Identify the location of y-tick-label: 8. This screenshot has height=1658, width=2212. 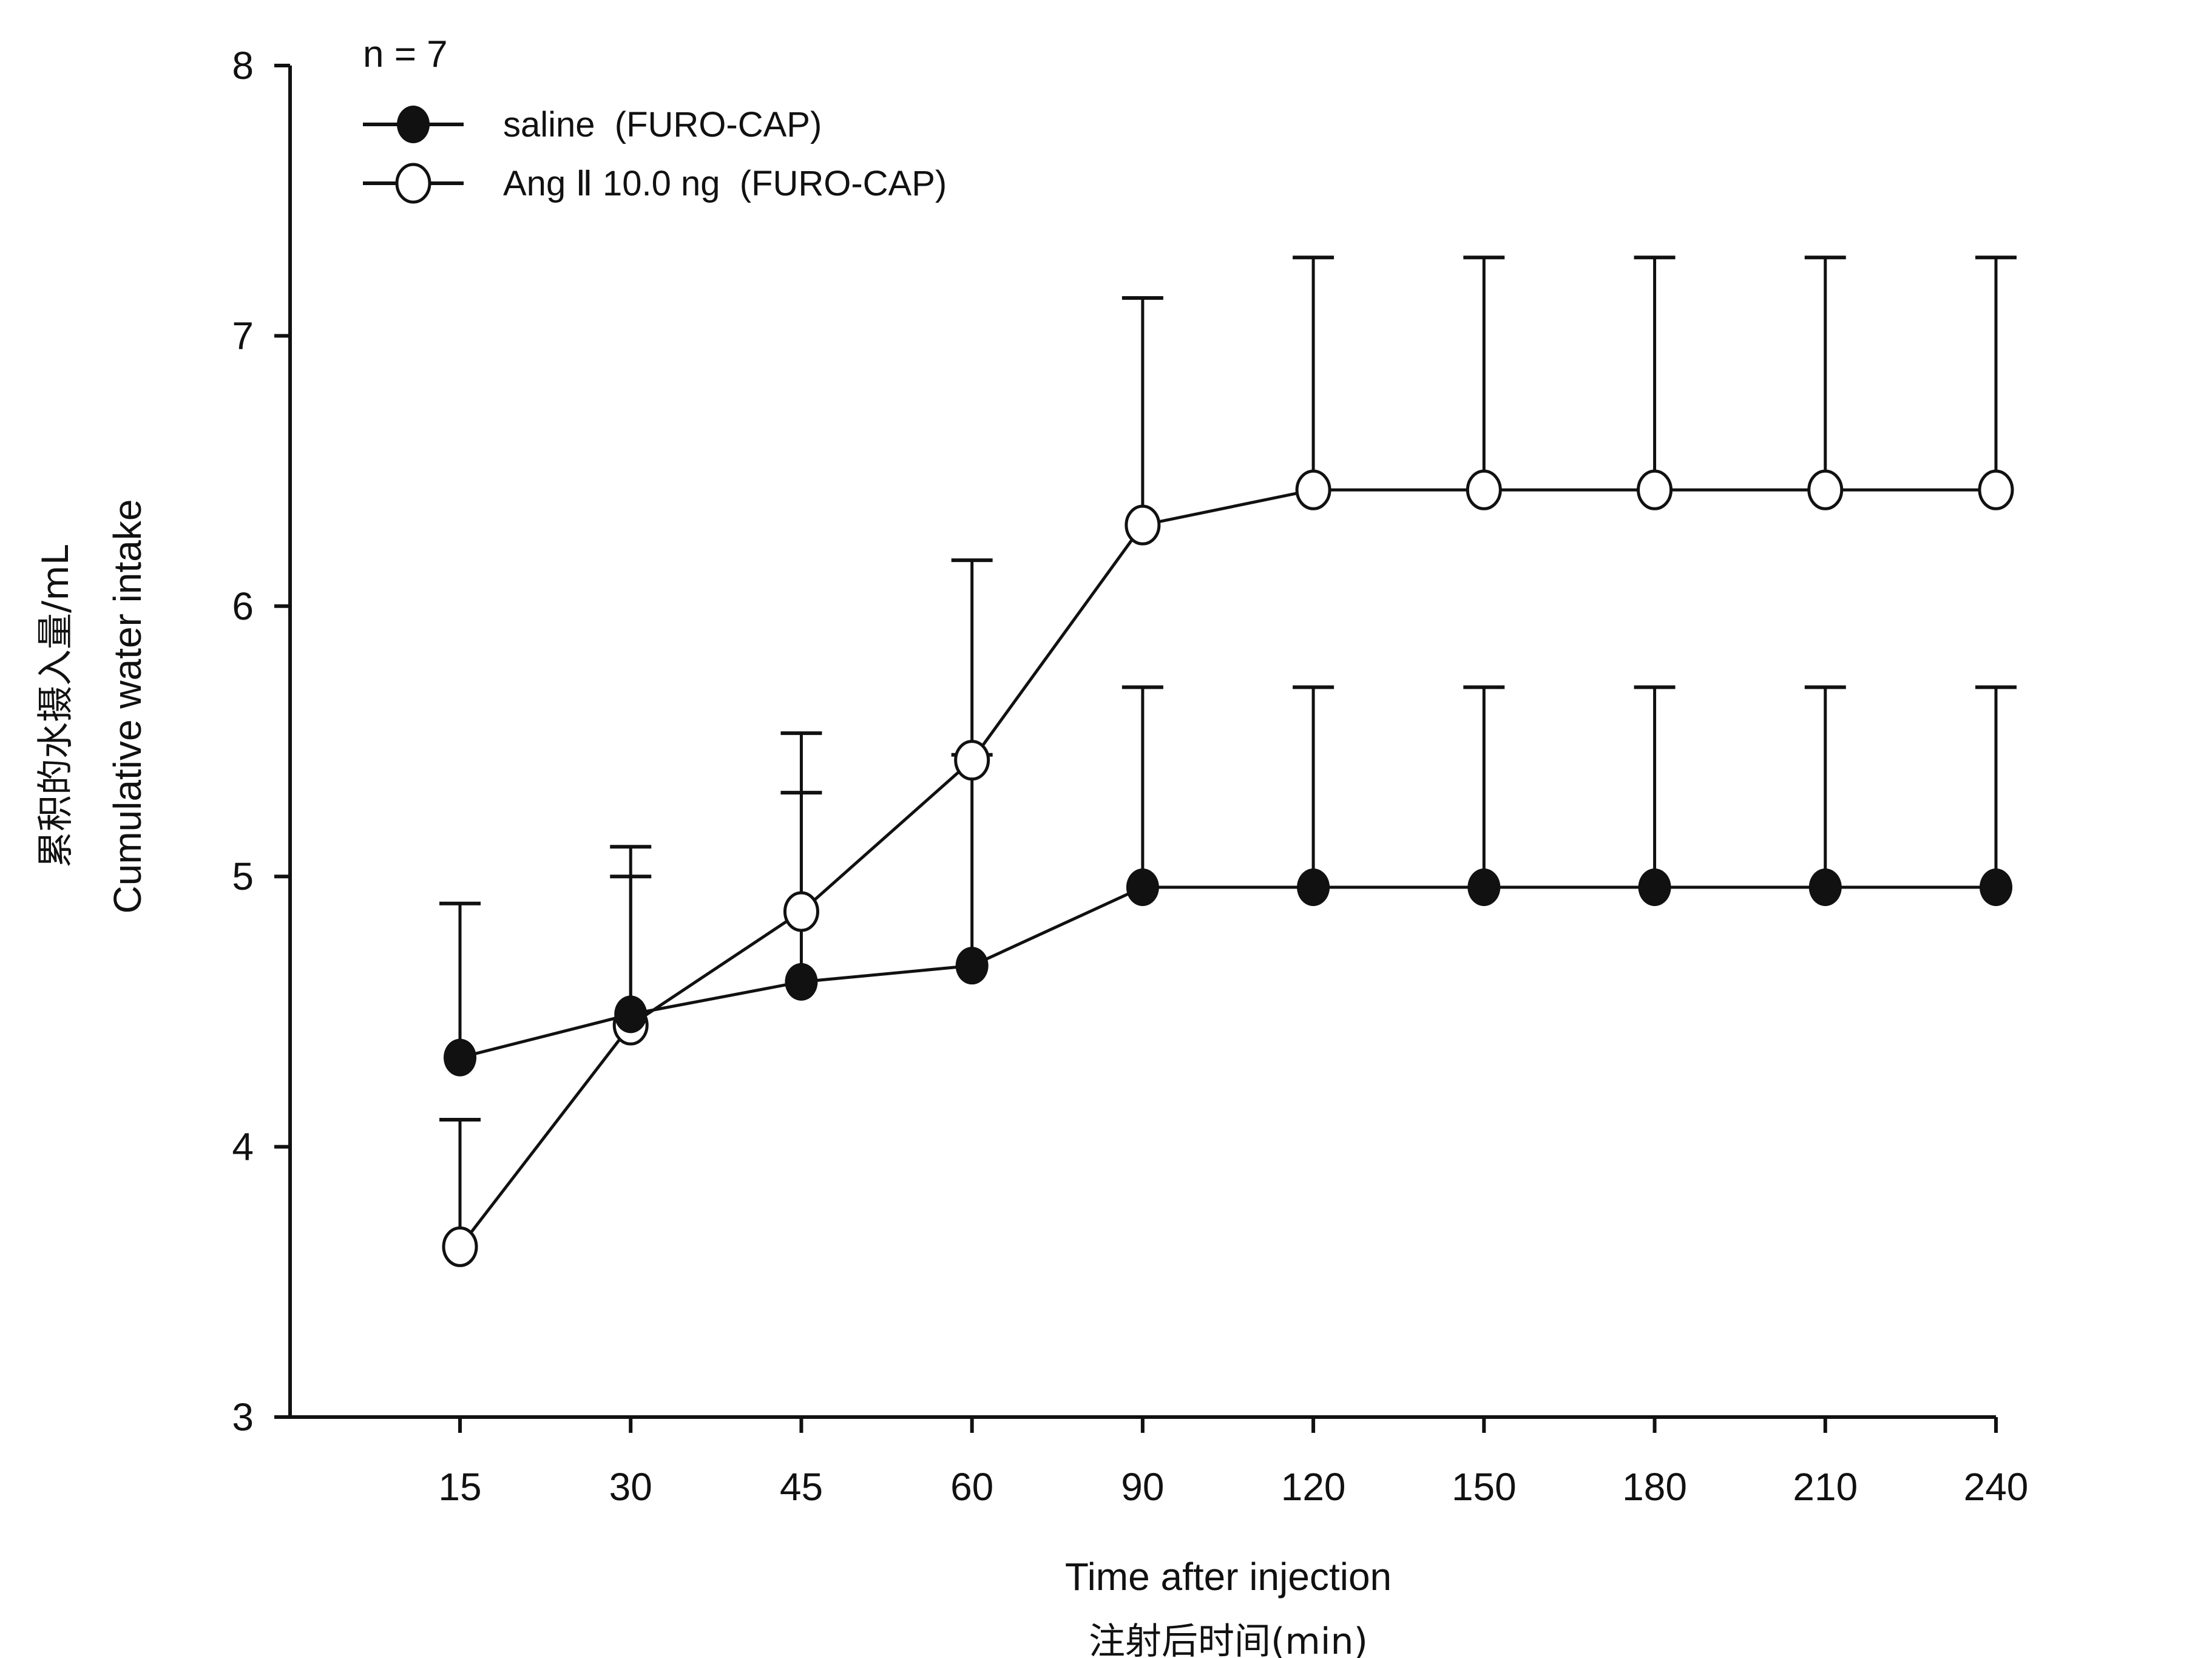
(243, 65).